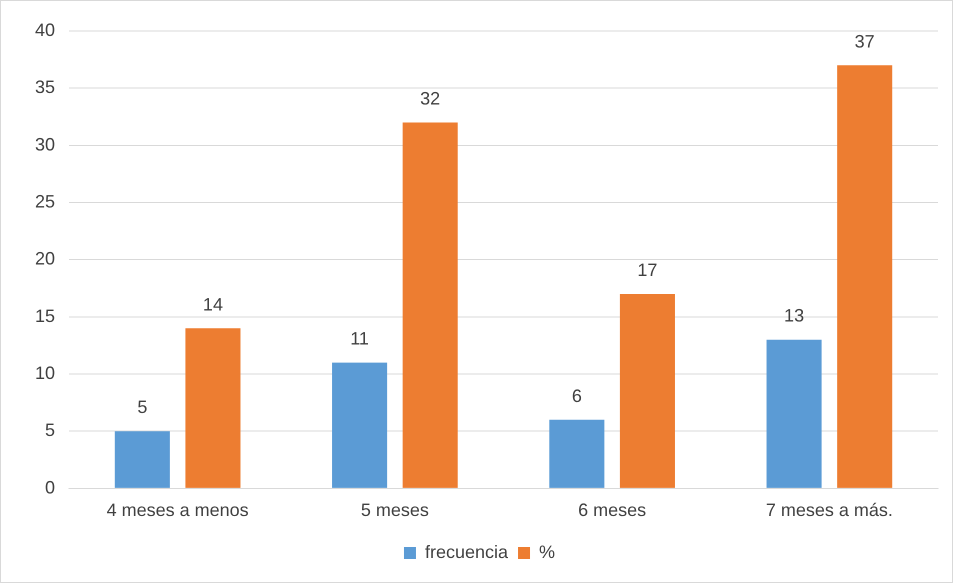 The image size is (953, 583). What do you see at coordinates (467, 552) in the screenshot?
I see `legend-label: frecuencia` at bounding box center [467, 552].